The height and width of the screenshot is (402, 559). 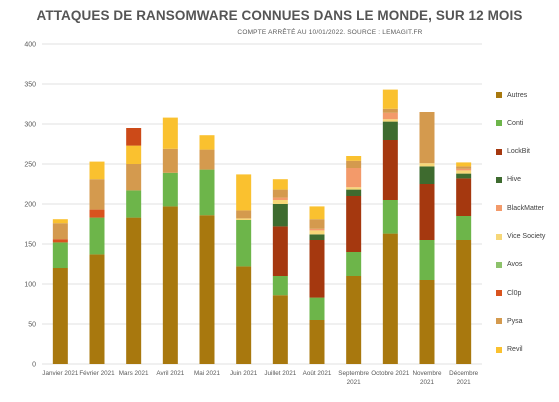 I want to click on y-tick-label: 250, so click(x=30, y=165).